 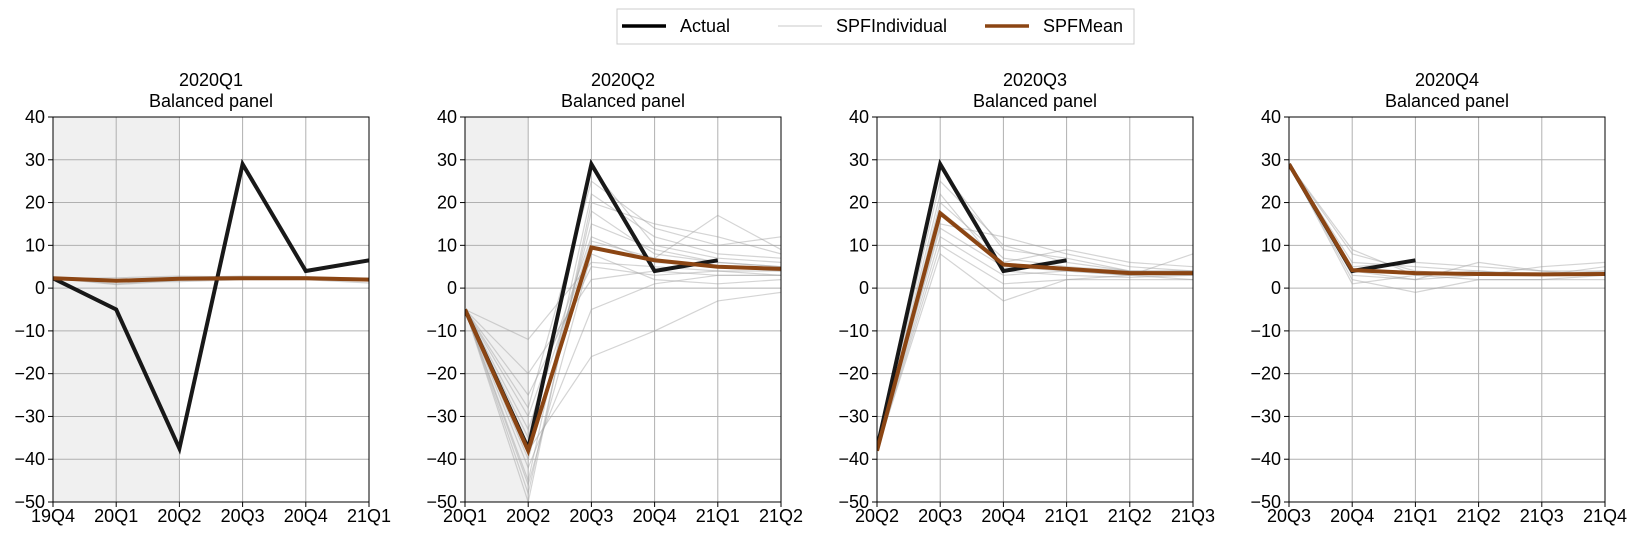 I want to click on legend-label: SPFMean, so click(x=1083, y=26).